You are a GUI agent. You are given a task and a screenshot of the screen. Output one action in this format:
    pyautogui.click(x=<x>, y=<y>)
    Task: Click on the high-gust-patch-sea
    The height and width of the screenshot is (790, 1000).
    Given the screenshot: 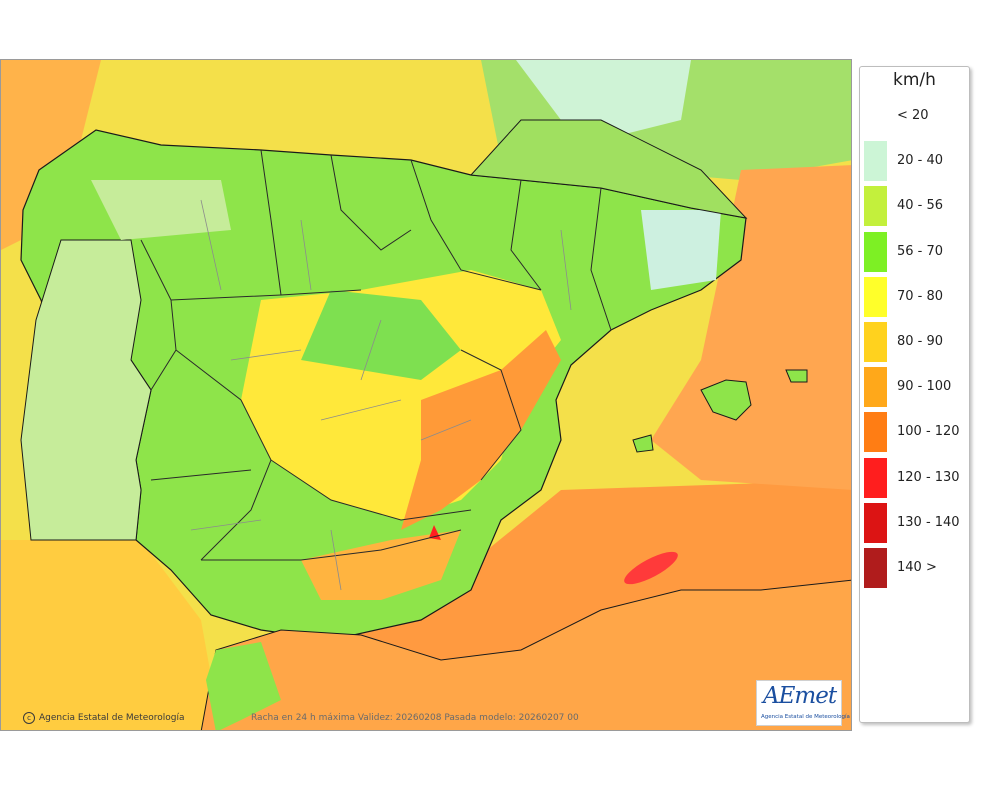 What is the action you would take?
    pyautogui.click(x=651, y=568)
    